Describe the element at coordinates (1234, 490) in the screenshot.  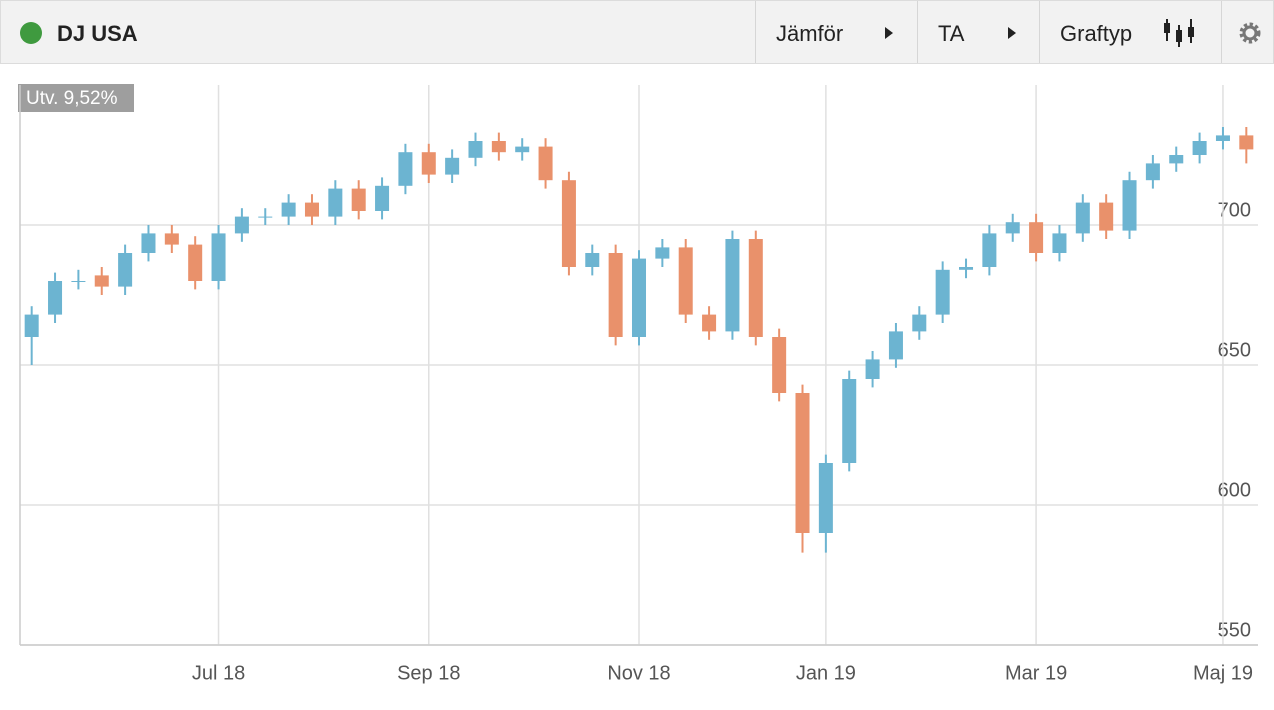
I see `y-tick-label: 600` at that location.